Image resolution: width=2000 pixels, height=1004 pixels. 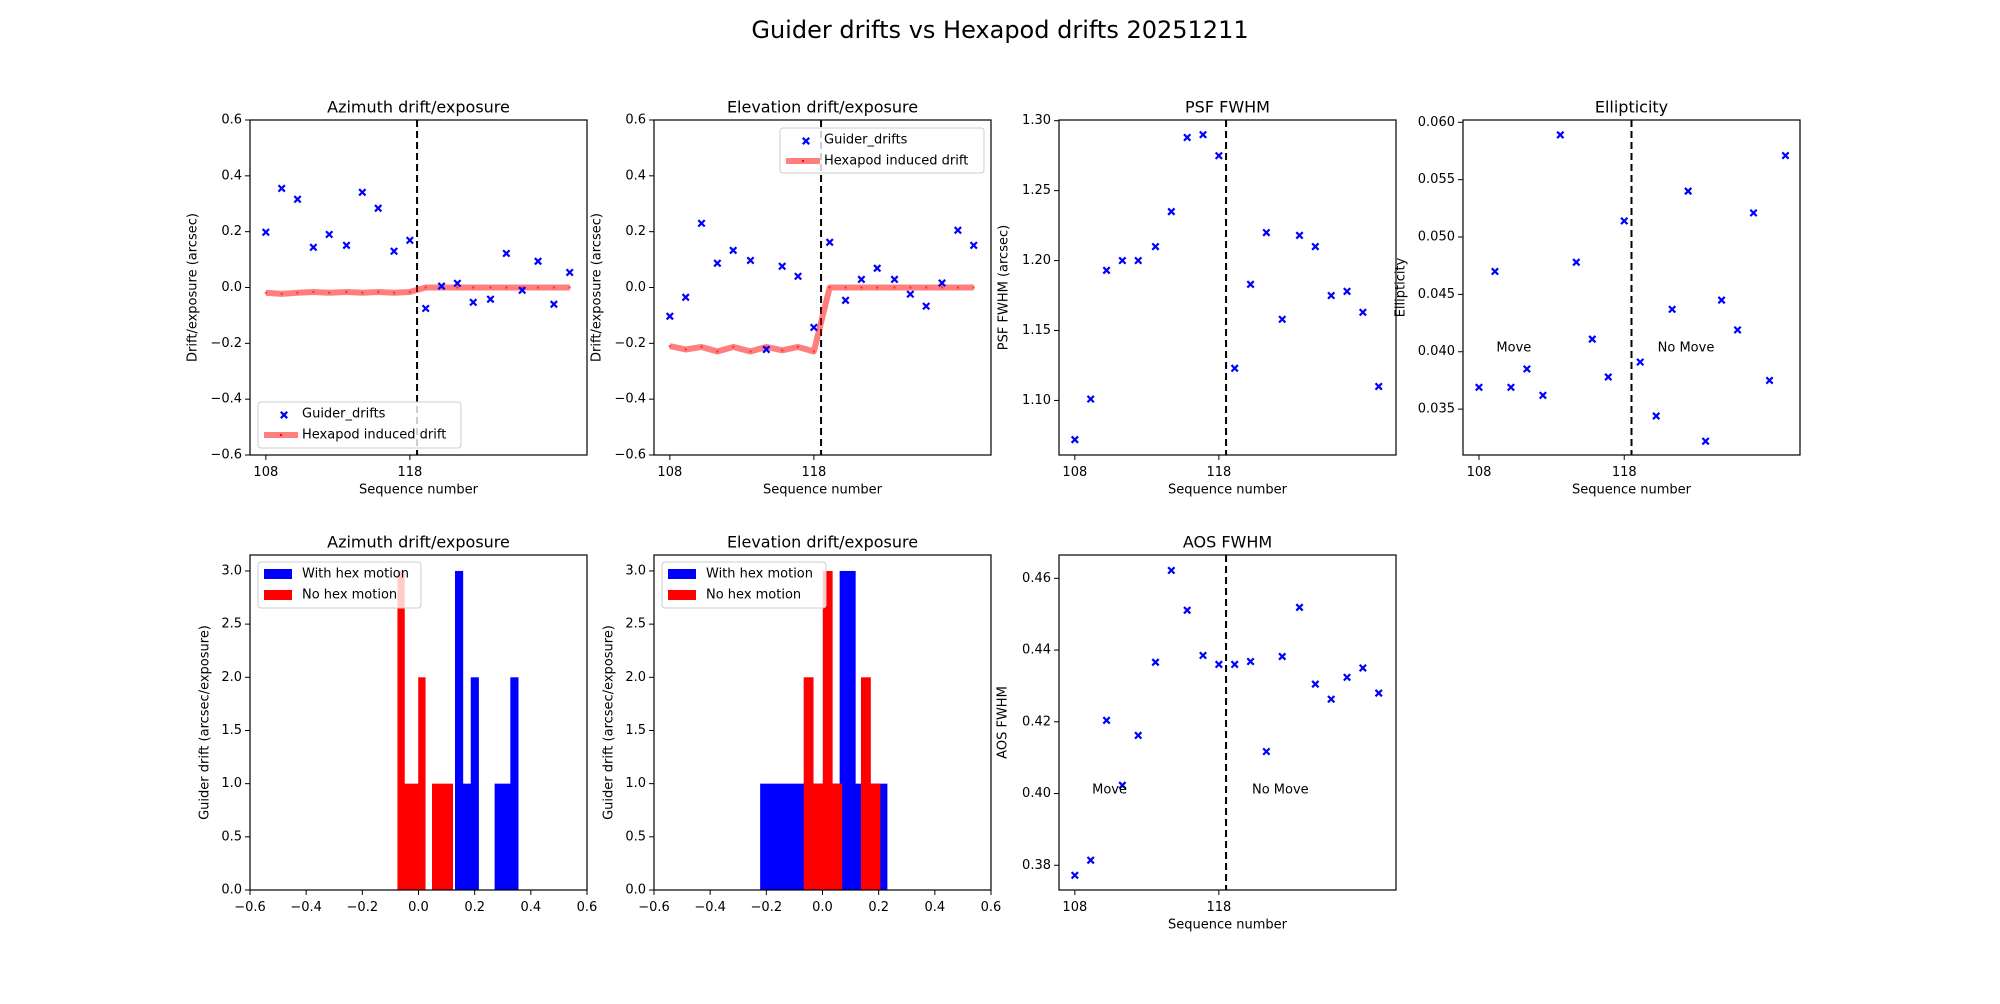 I want to click on y-tick-label: 2.0, so click(x=231, y=677).